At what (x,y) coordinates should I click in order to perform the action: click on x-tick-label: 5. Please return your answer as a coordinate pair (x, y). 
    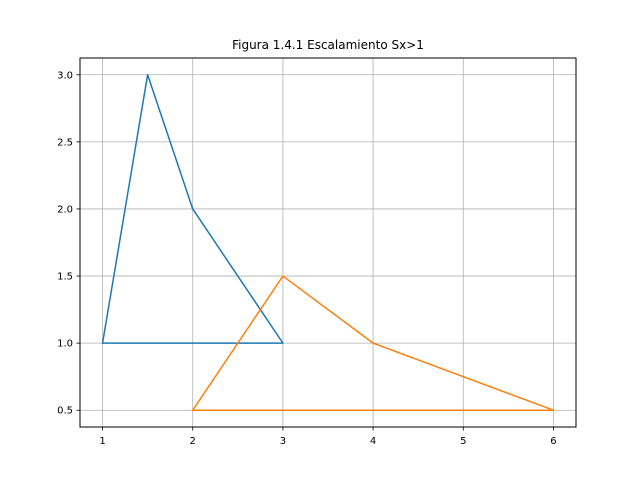
    Looking at the image, I should click on (463, 441).